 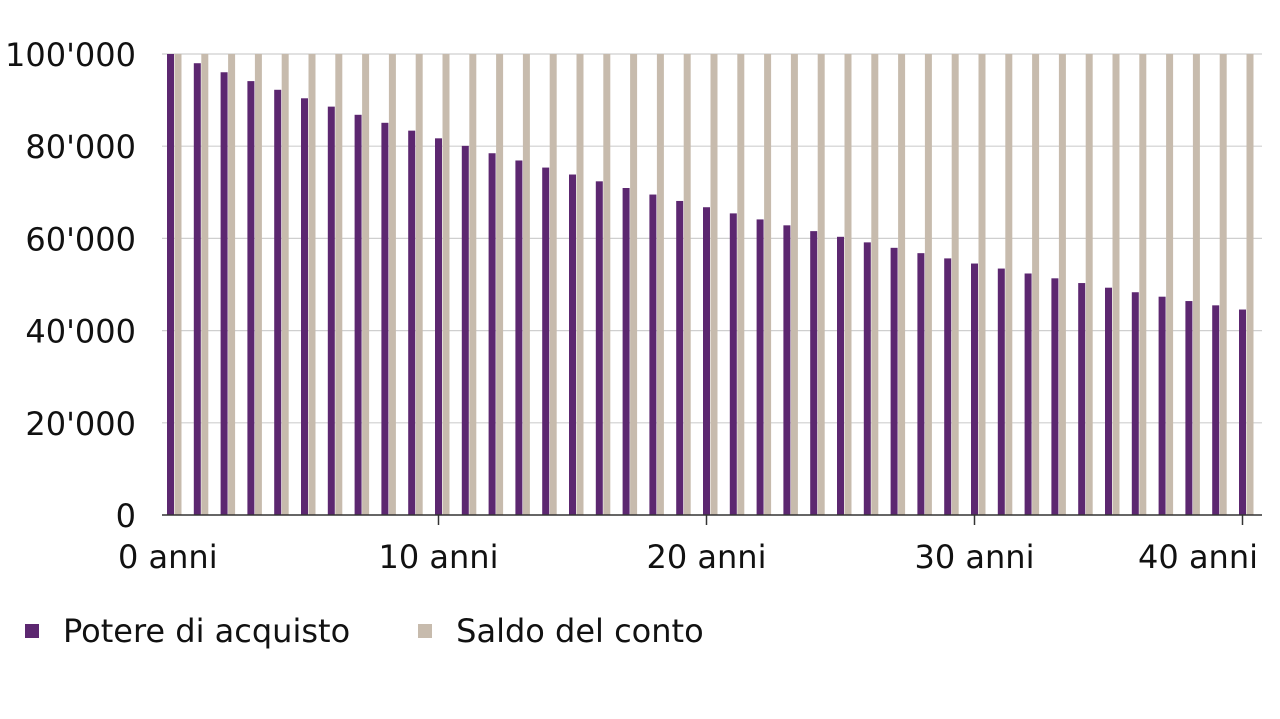 What do you see at coordinates (207, 631) in the screenshot?
I see `legend-label: Potere di acquisto` at bounding box center [207, 631].